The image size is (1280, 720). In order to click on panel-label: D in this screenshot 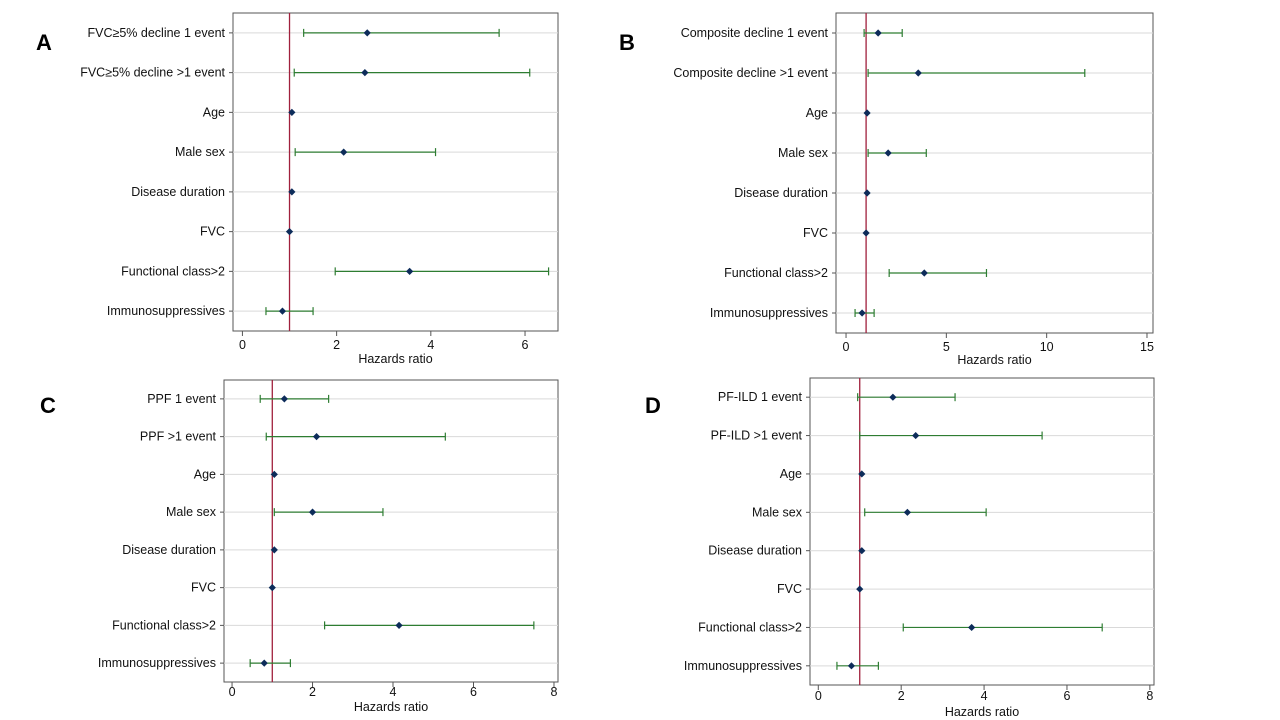, I will do `click(653, 405)`.